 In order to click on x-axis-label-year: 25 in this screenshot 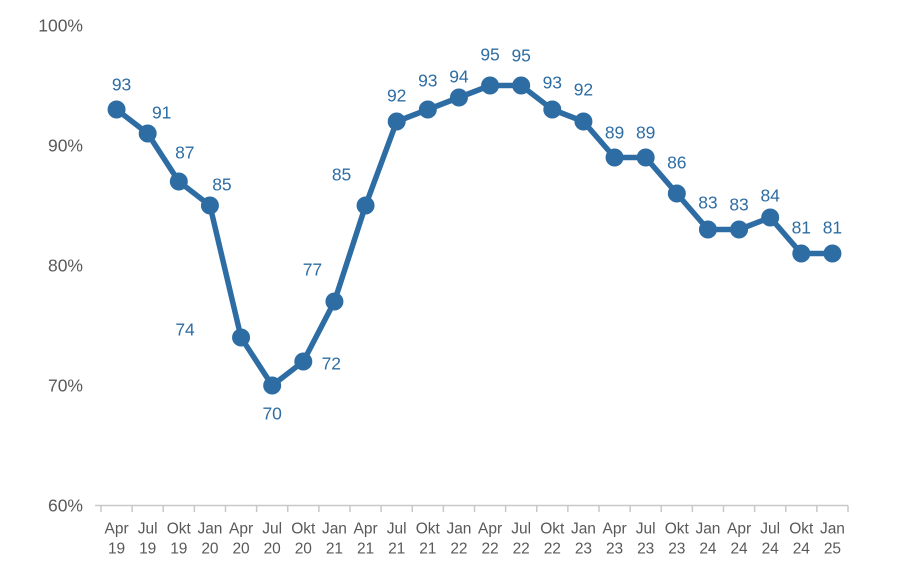, I will do `click(832, 549)`.